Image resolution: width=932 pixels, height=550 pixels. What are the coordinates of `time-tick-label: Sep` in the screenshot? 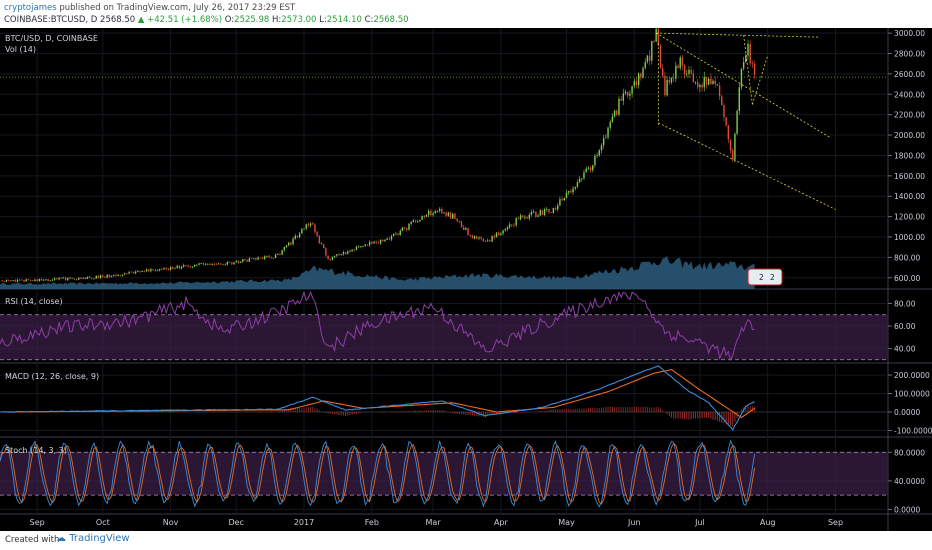 It's located at (835, 522).